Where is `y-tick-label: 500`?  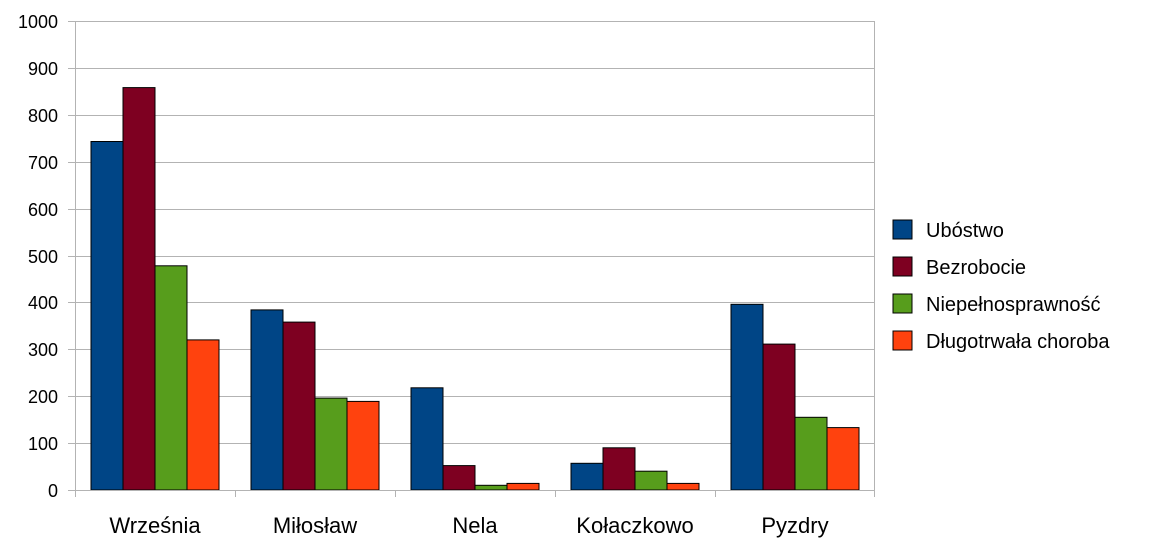 y-tick-label: 500 is located at coordinates (43, 257).